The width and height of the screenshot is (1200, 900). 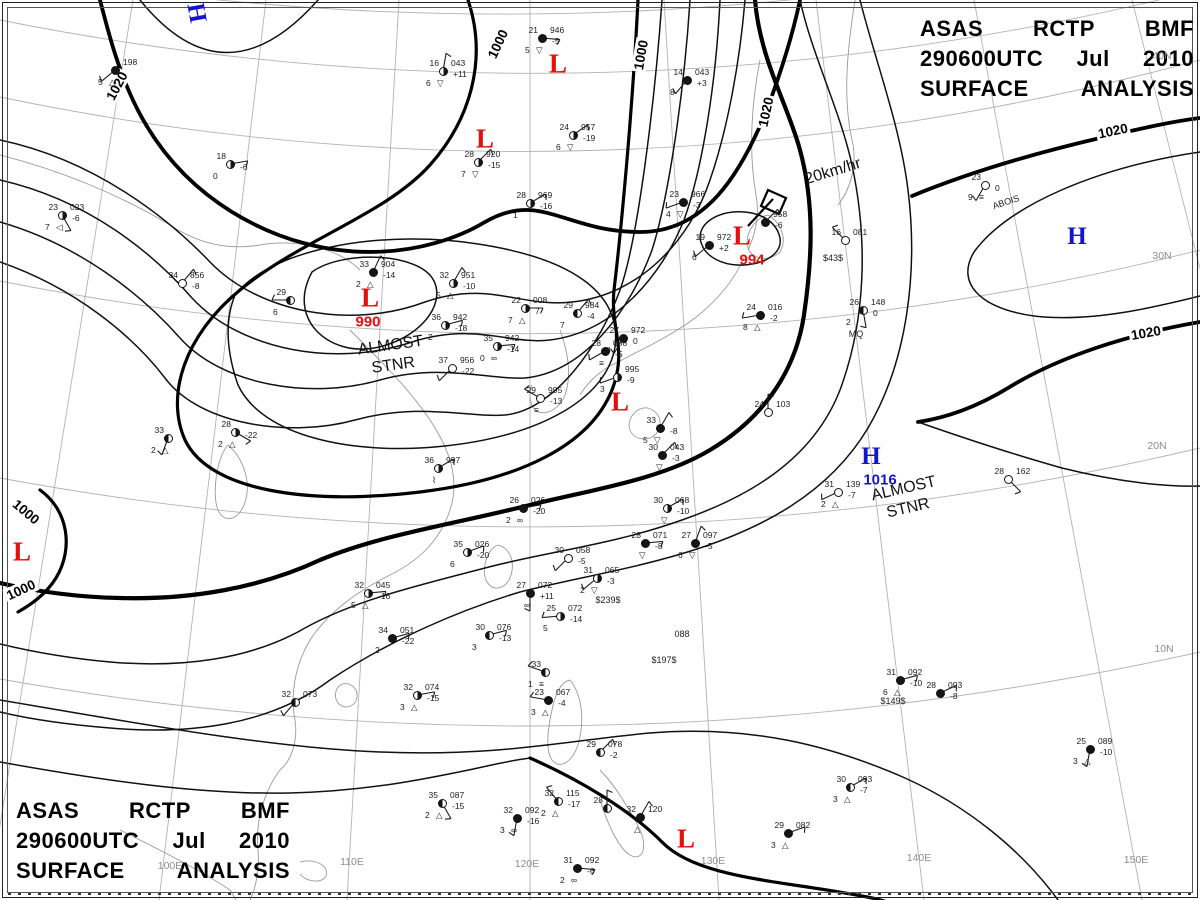 I want to click on longitude-label: 110E, so click(x=352, y=862).